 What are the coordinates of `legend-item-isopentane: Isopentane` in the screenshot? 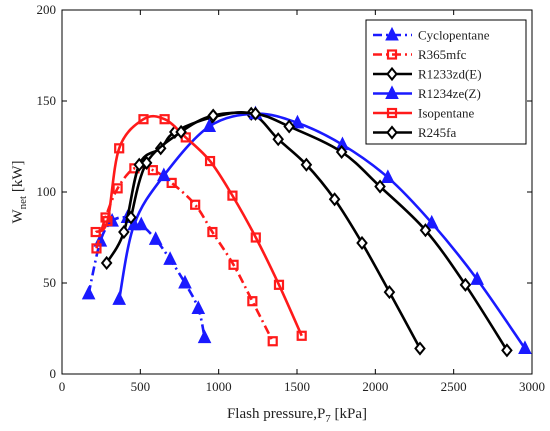 It's located at (424, 113).